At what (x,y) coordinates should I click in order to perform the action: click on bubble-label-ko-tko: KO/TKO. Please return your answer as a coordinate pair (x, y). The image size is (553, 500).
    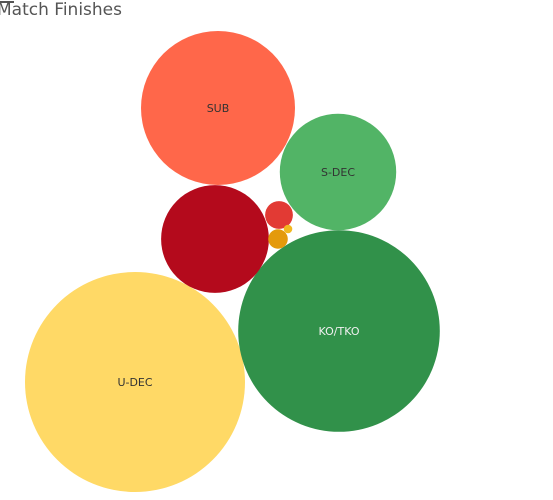
    Looking at the image, I should click on (339, 331).